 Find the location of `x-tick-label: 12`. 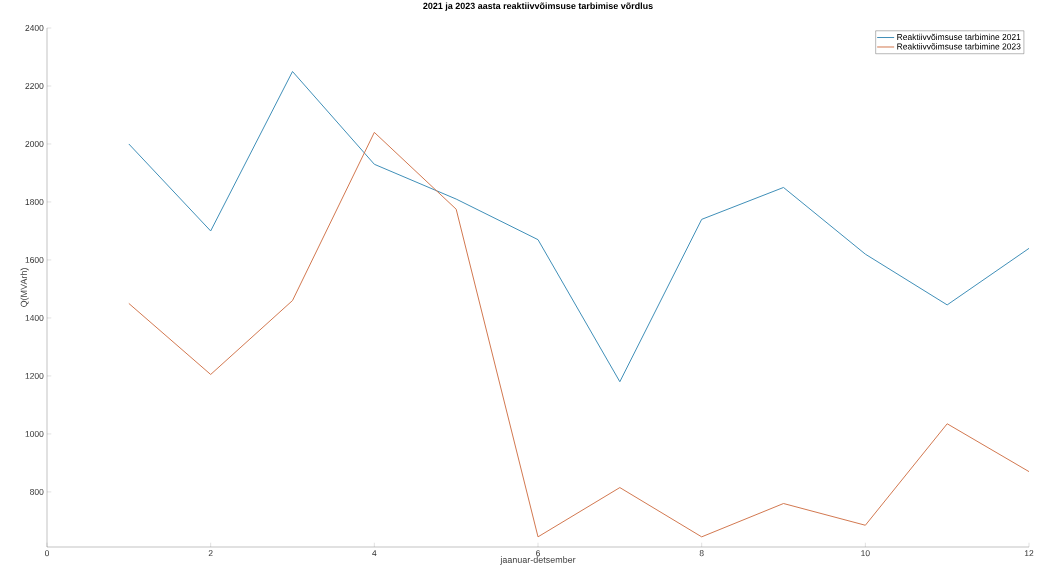

x-tick-label: 12 is located at coordinates (1029, 553).